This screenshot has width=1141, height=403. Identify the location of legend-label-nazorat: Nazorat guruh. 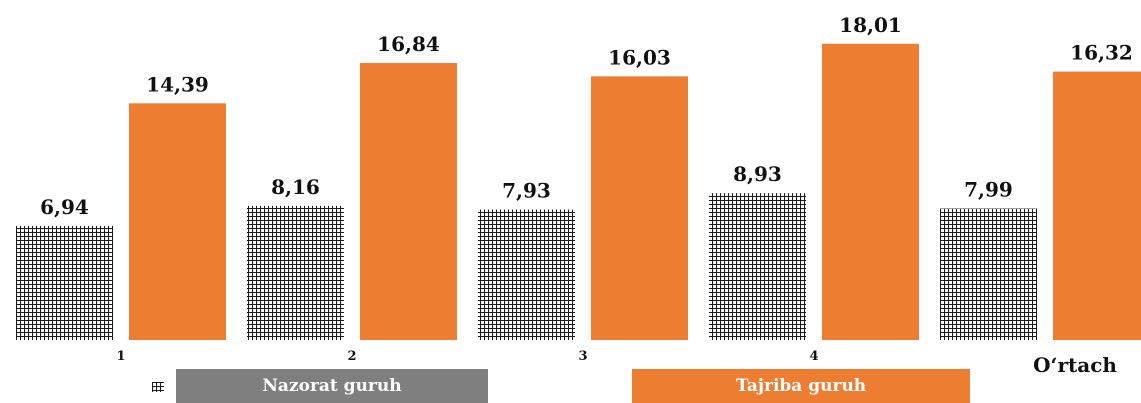
(332, 386).